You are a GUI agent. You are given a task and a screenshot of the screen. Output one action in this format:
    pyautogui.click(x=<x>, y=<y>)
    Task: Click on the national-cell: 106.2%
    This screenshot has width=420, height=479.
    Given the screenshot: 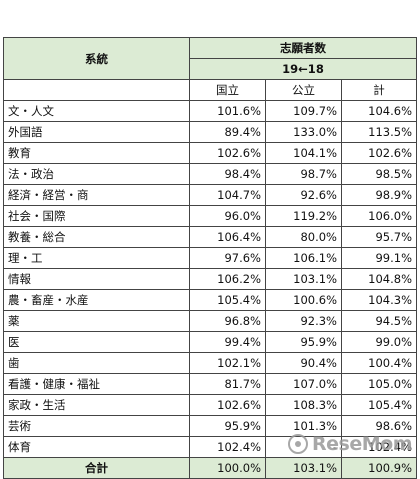 What is the action you would take?
    pyautogui.click(x=227, y=279)
    